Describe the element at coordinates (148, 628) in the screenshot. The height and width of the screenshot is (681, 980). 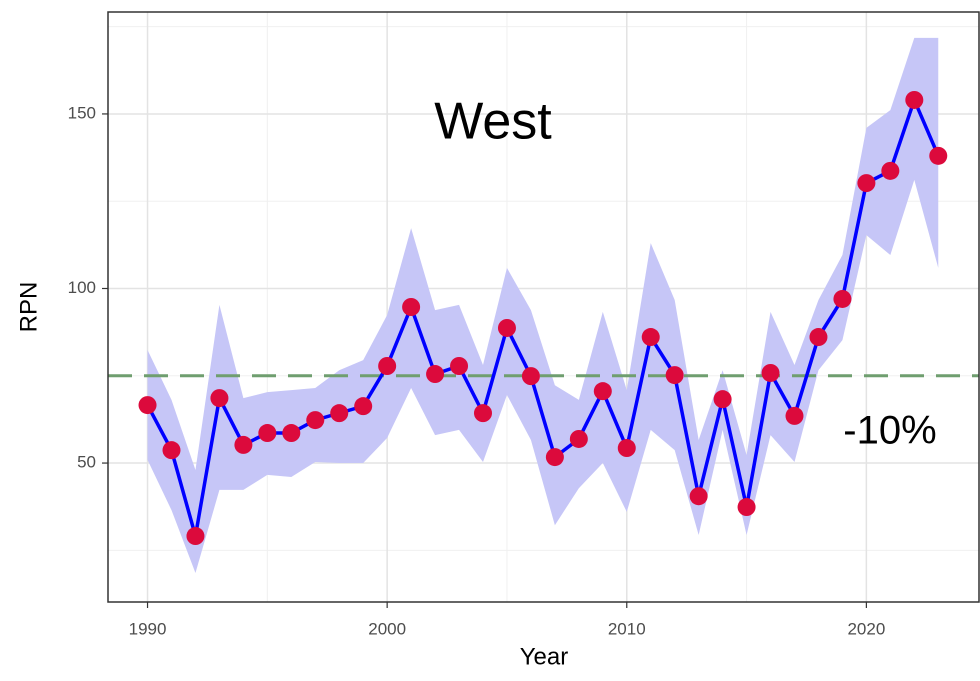
I see `x-tick-label: 1990` at that location.